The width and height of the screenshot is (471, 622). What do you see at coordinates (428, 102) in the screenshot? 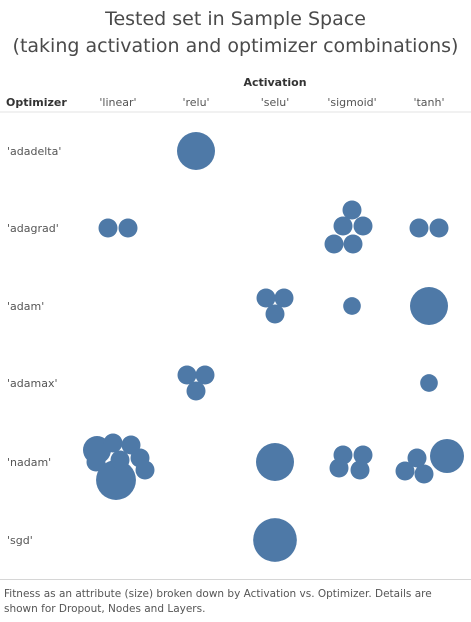
I see `column-header: 'tanh'` at bounding box center [428, 102].